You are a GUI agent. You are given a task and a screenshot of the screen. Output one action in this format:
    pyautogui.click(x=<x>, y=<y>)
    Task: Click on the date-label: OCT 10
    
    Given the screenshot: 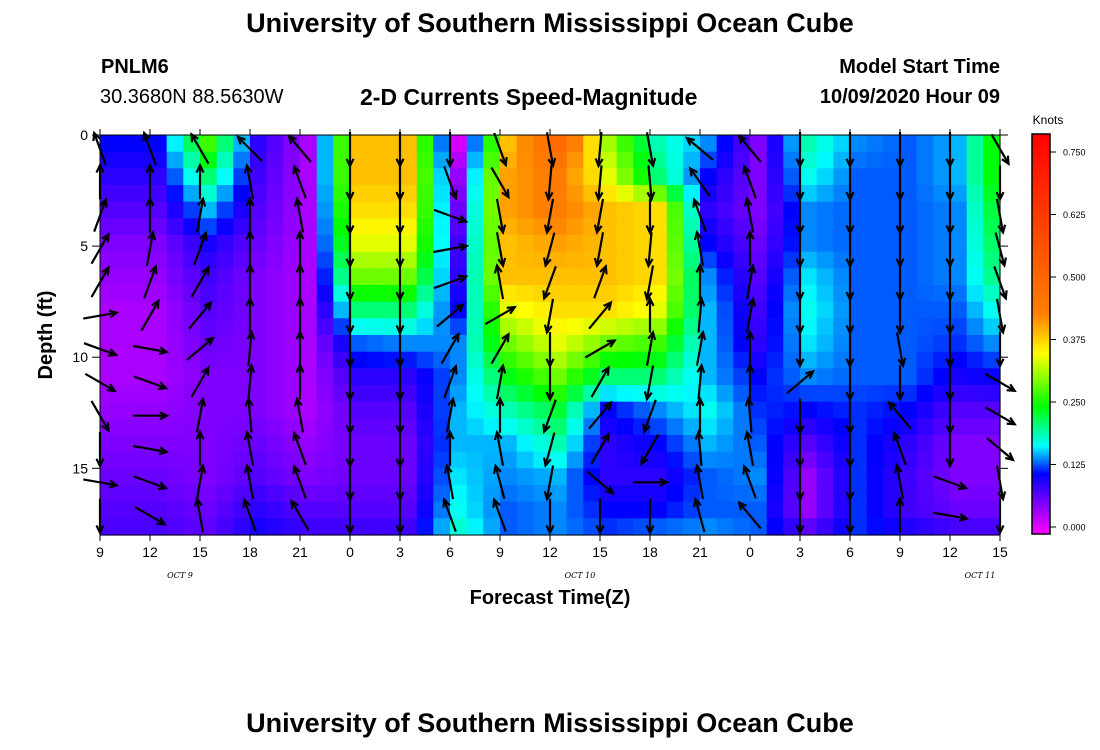 What is the action you would take?
    pyautogui.click(x=580, y=575)
    